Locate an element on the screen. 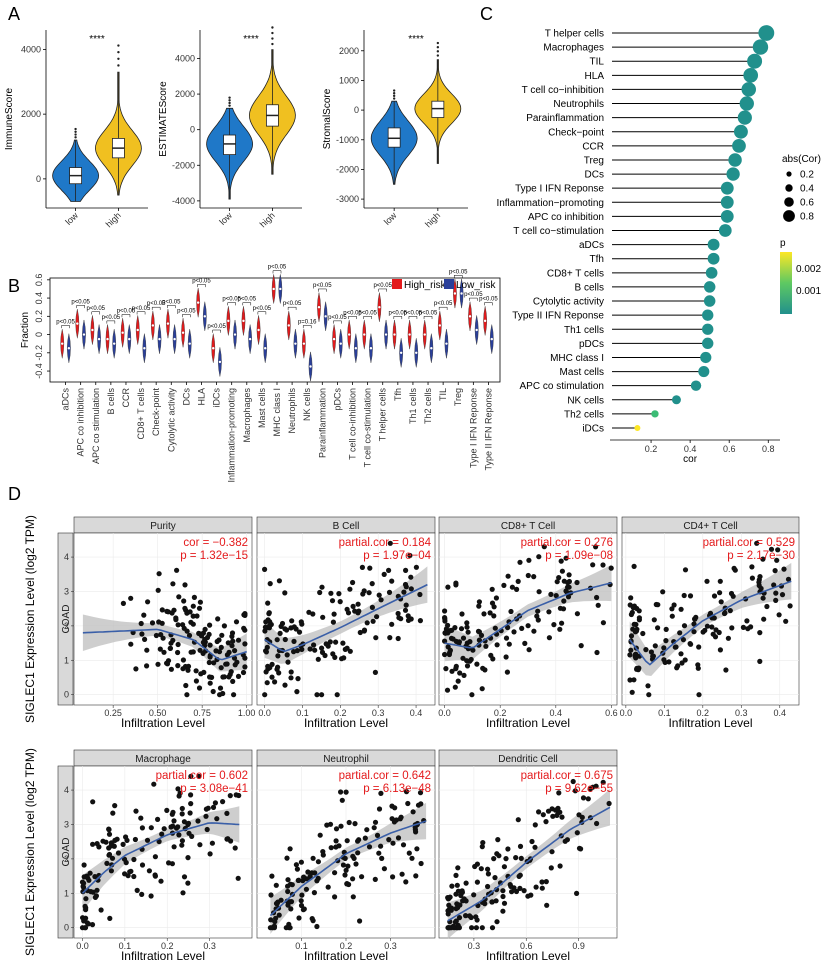 This screenshot has width=824, height=975. plot-frame is located at coordinates (275, 330).